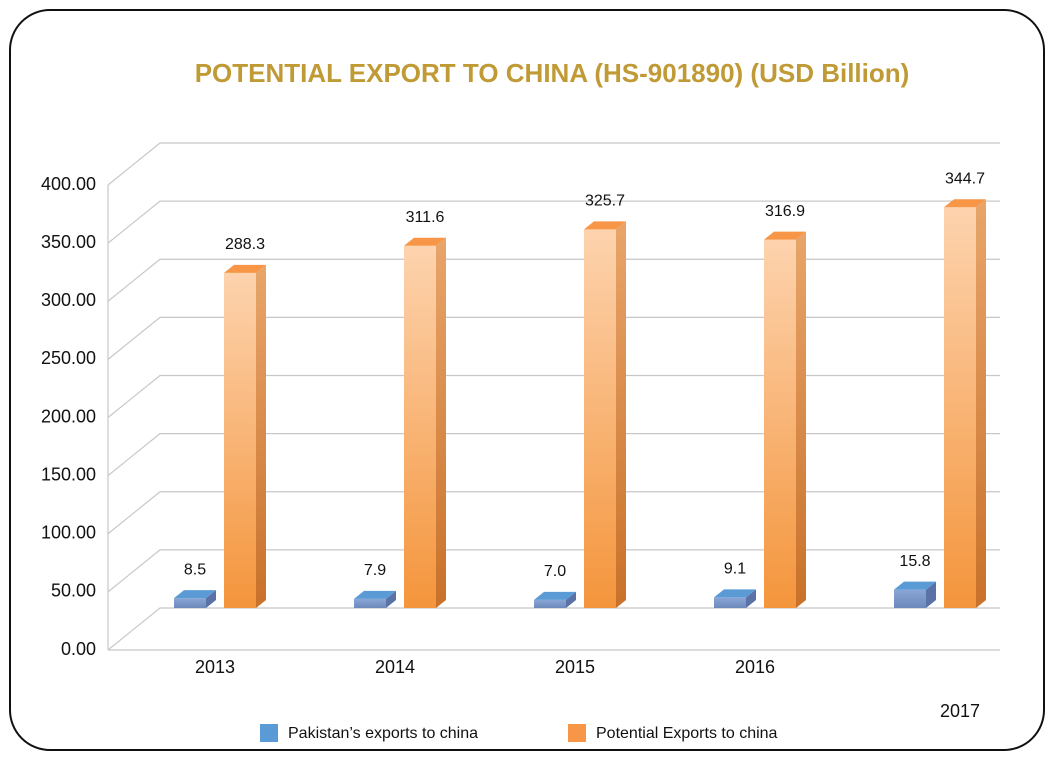 The width and height of the screenshot is (1054, 760). I want to click on y-tick-label: 300.00, so click(68, 300).